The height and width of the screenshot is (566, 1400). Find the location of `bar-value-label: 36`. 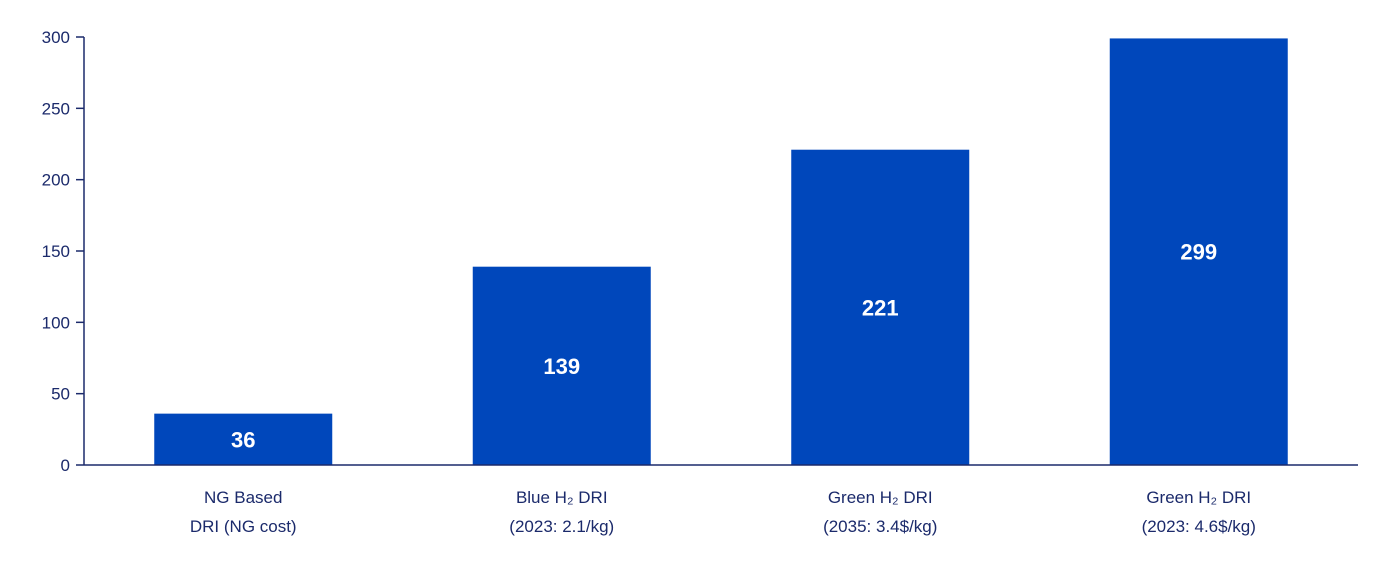

bar-value-label: 36 is located at coordinates (243, 439).